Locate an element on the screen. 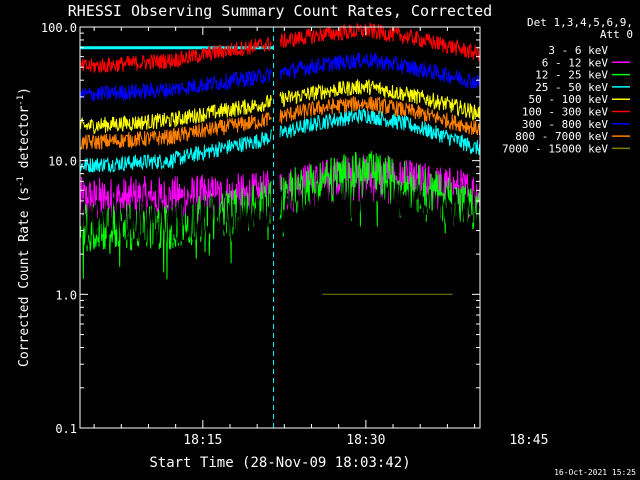 The width and height of the screenshot is (640, 480). legend-label-5: 100 - 300 keV is located at coordinates (565, 112).